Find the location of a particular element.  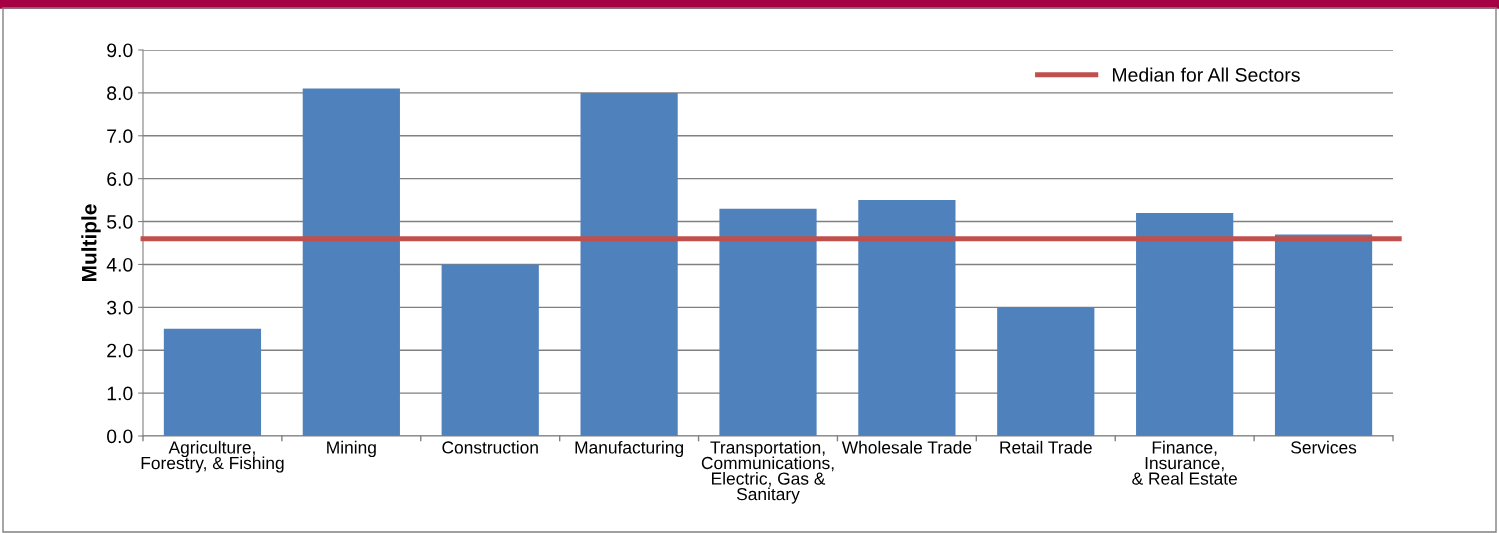

x-tick-label: Finance, Insurance, & Real Estate is located at coordinates (1184, 462).